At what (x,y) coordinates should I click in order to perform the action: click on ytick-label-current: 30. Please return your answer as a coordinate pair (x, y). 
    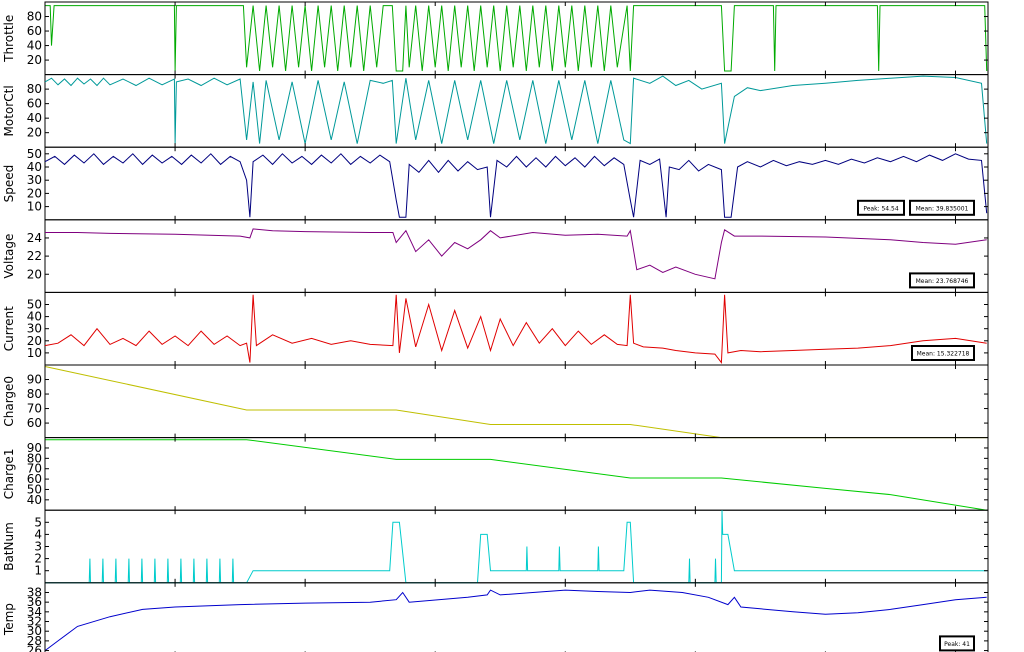
    Looking at the image, I should click on (34, 329).